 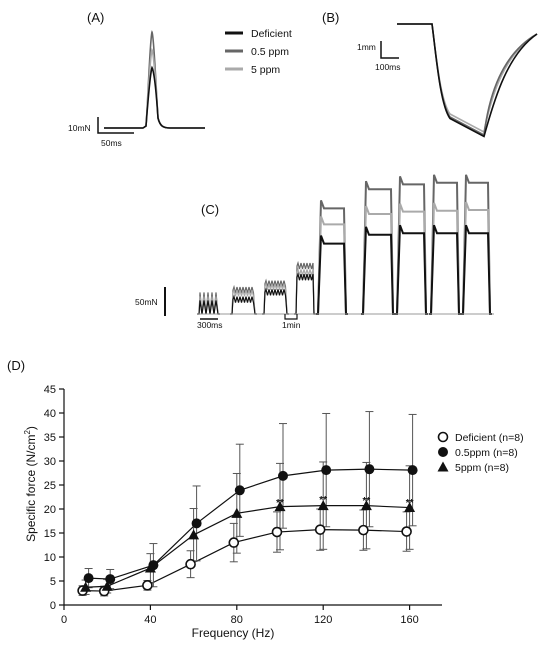 What do you see at coordinates (64, 620) in the screenshot?
I see `panel-d-x-tick-label: 0` at bounding box center [64, 620].